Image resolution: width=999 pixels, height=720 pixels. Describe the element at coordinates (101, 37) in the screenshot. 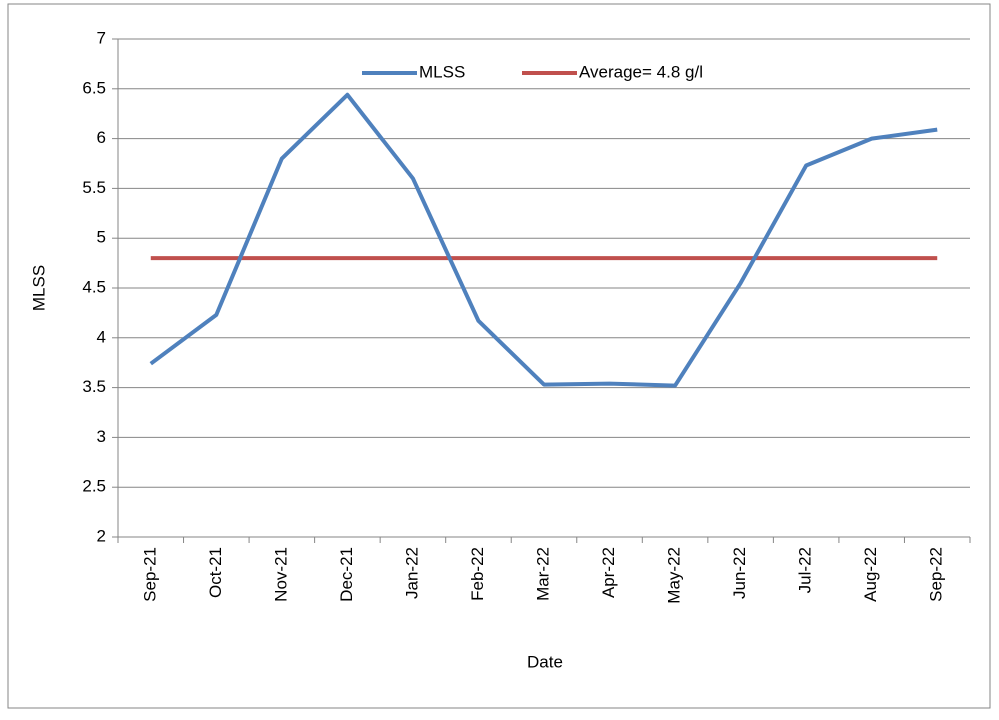

I see `y-tick-label: 7` at that location.